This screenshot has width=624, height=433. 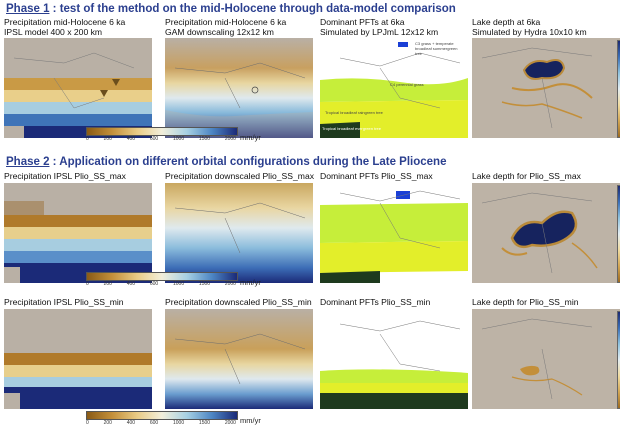 What do you see at coordinates (238, 302) in the screenshot?
I see `caption-line1: Precipitation downscaled Plio_SS_min` at bounding box center [238, 302].